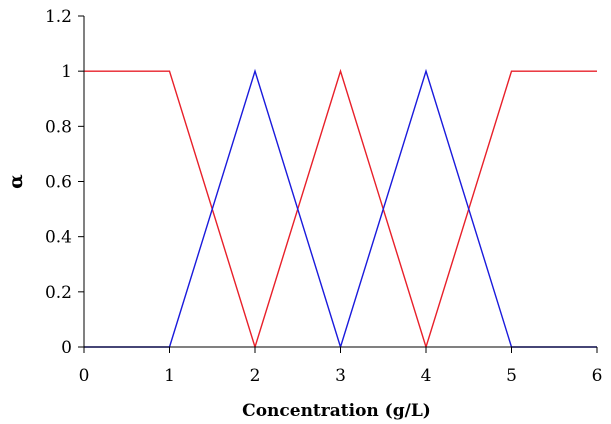 The width and height of the screenshot is (611, 424). What do you see at coordinates (58, 293) in the screenshot?
I see `y-tick-label: 0.2` at bounding box center [58, 293].